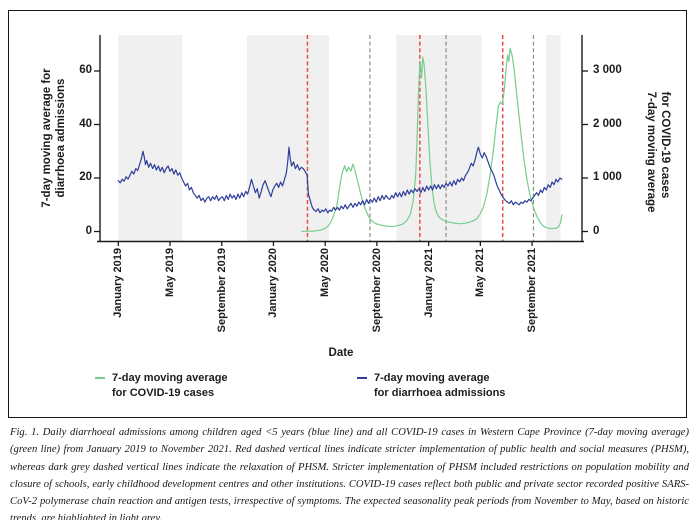  I want to click on diarrhoea-admissions-line, so click(340, 180).